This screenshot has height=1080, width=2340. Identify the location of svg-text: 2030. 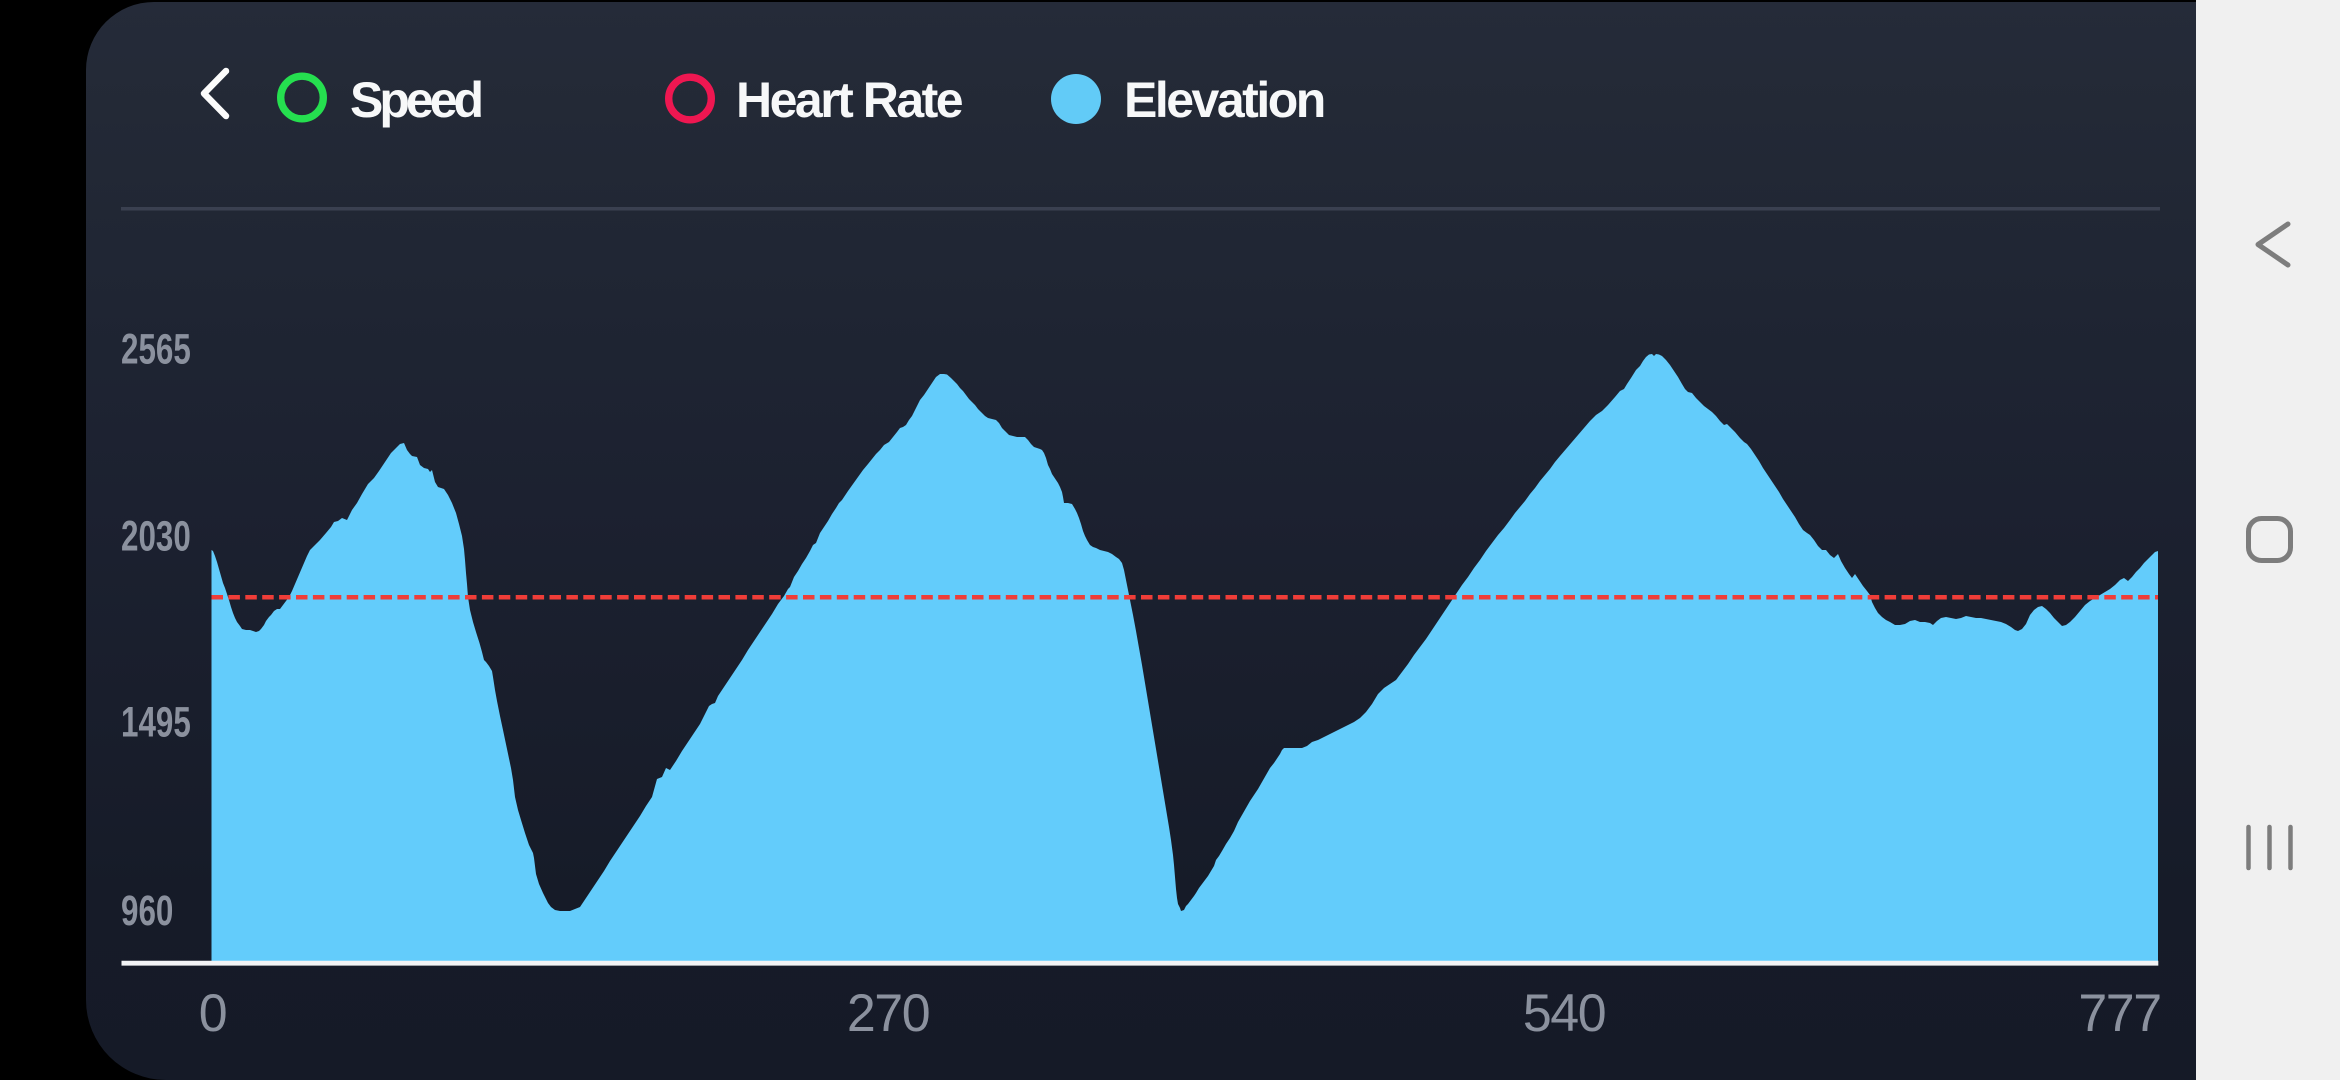
(156, 536).